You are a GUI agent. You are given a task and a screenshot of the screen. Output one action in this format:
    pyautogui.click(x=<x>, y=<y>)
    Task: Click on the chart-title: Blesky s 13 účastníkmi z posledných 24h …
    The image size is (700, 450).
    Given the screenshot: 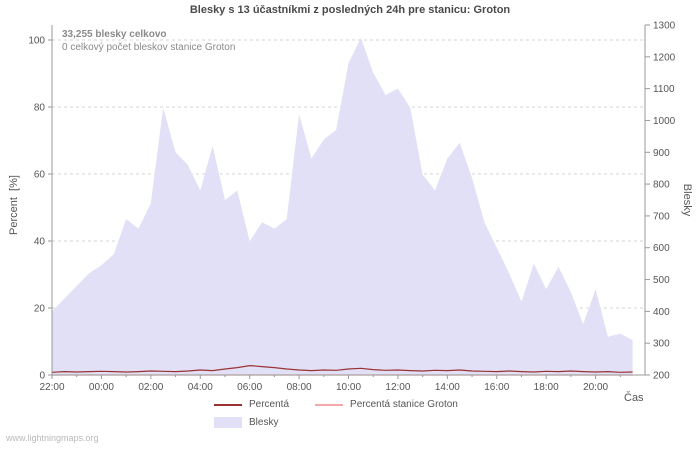 What is the action you would take?
    pyautogui.click(x=350, y=10)
    